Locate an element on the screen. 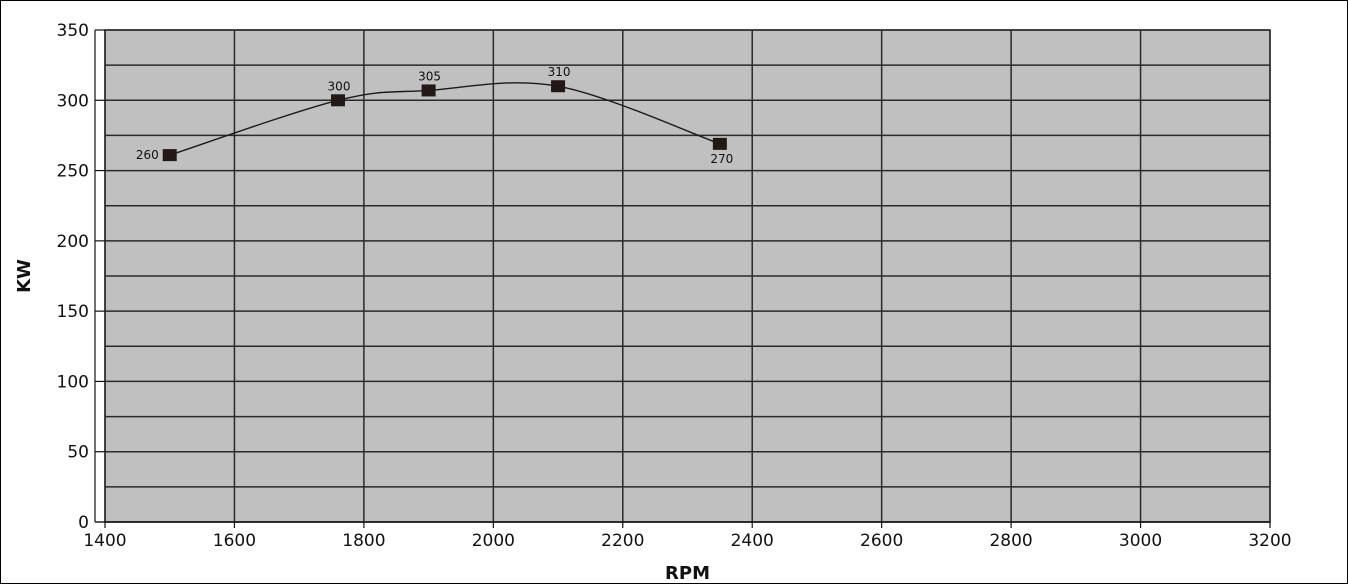 The image size is (1348, 584). y-tick-label: 0 is located at coordinates (83, 523).